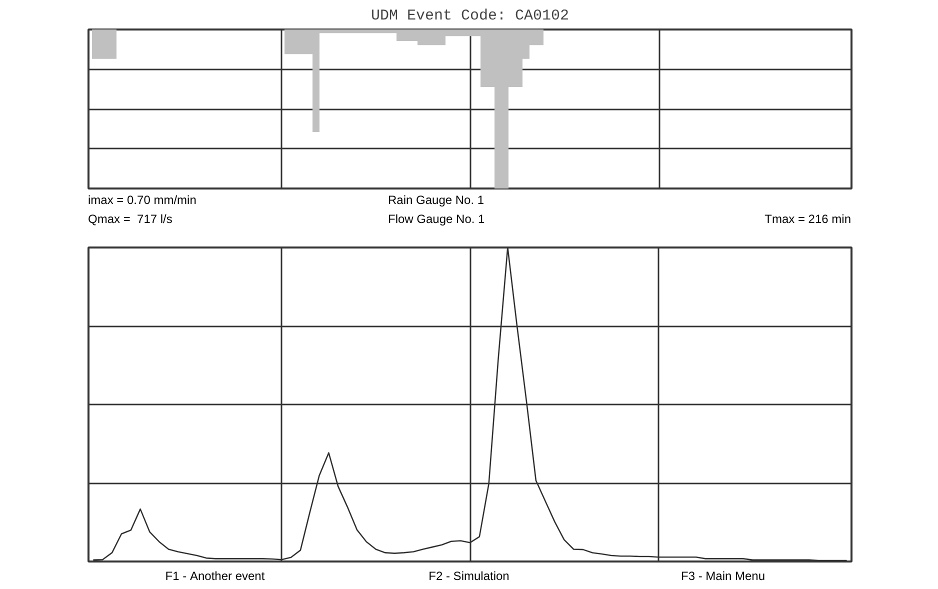 The width and height of the screenshot is (938, 589). What do you see at coordinates (131, 219) in the screenshot?
I see `text: Qmax = 717 l/s` at bounding box center [131, 219].